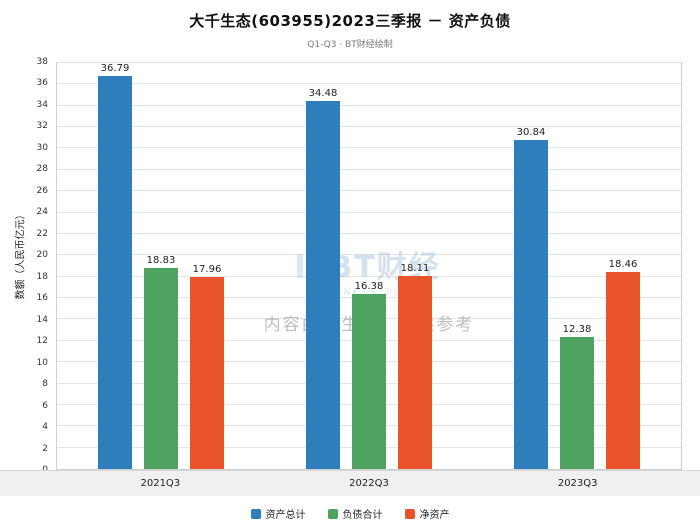 This screenshot has width=700, height=524. I want to click on bar-value-label: 12.38, so click(577, 329).